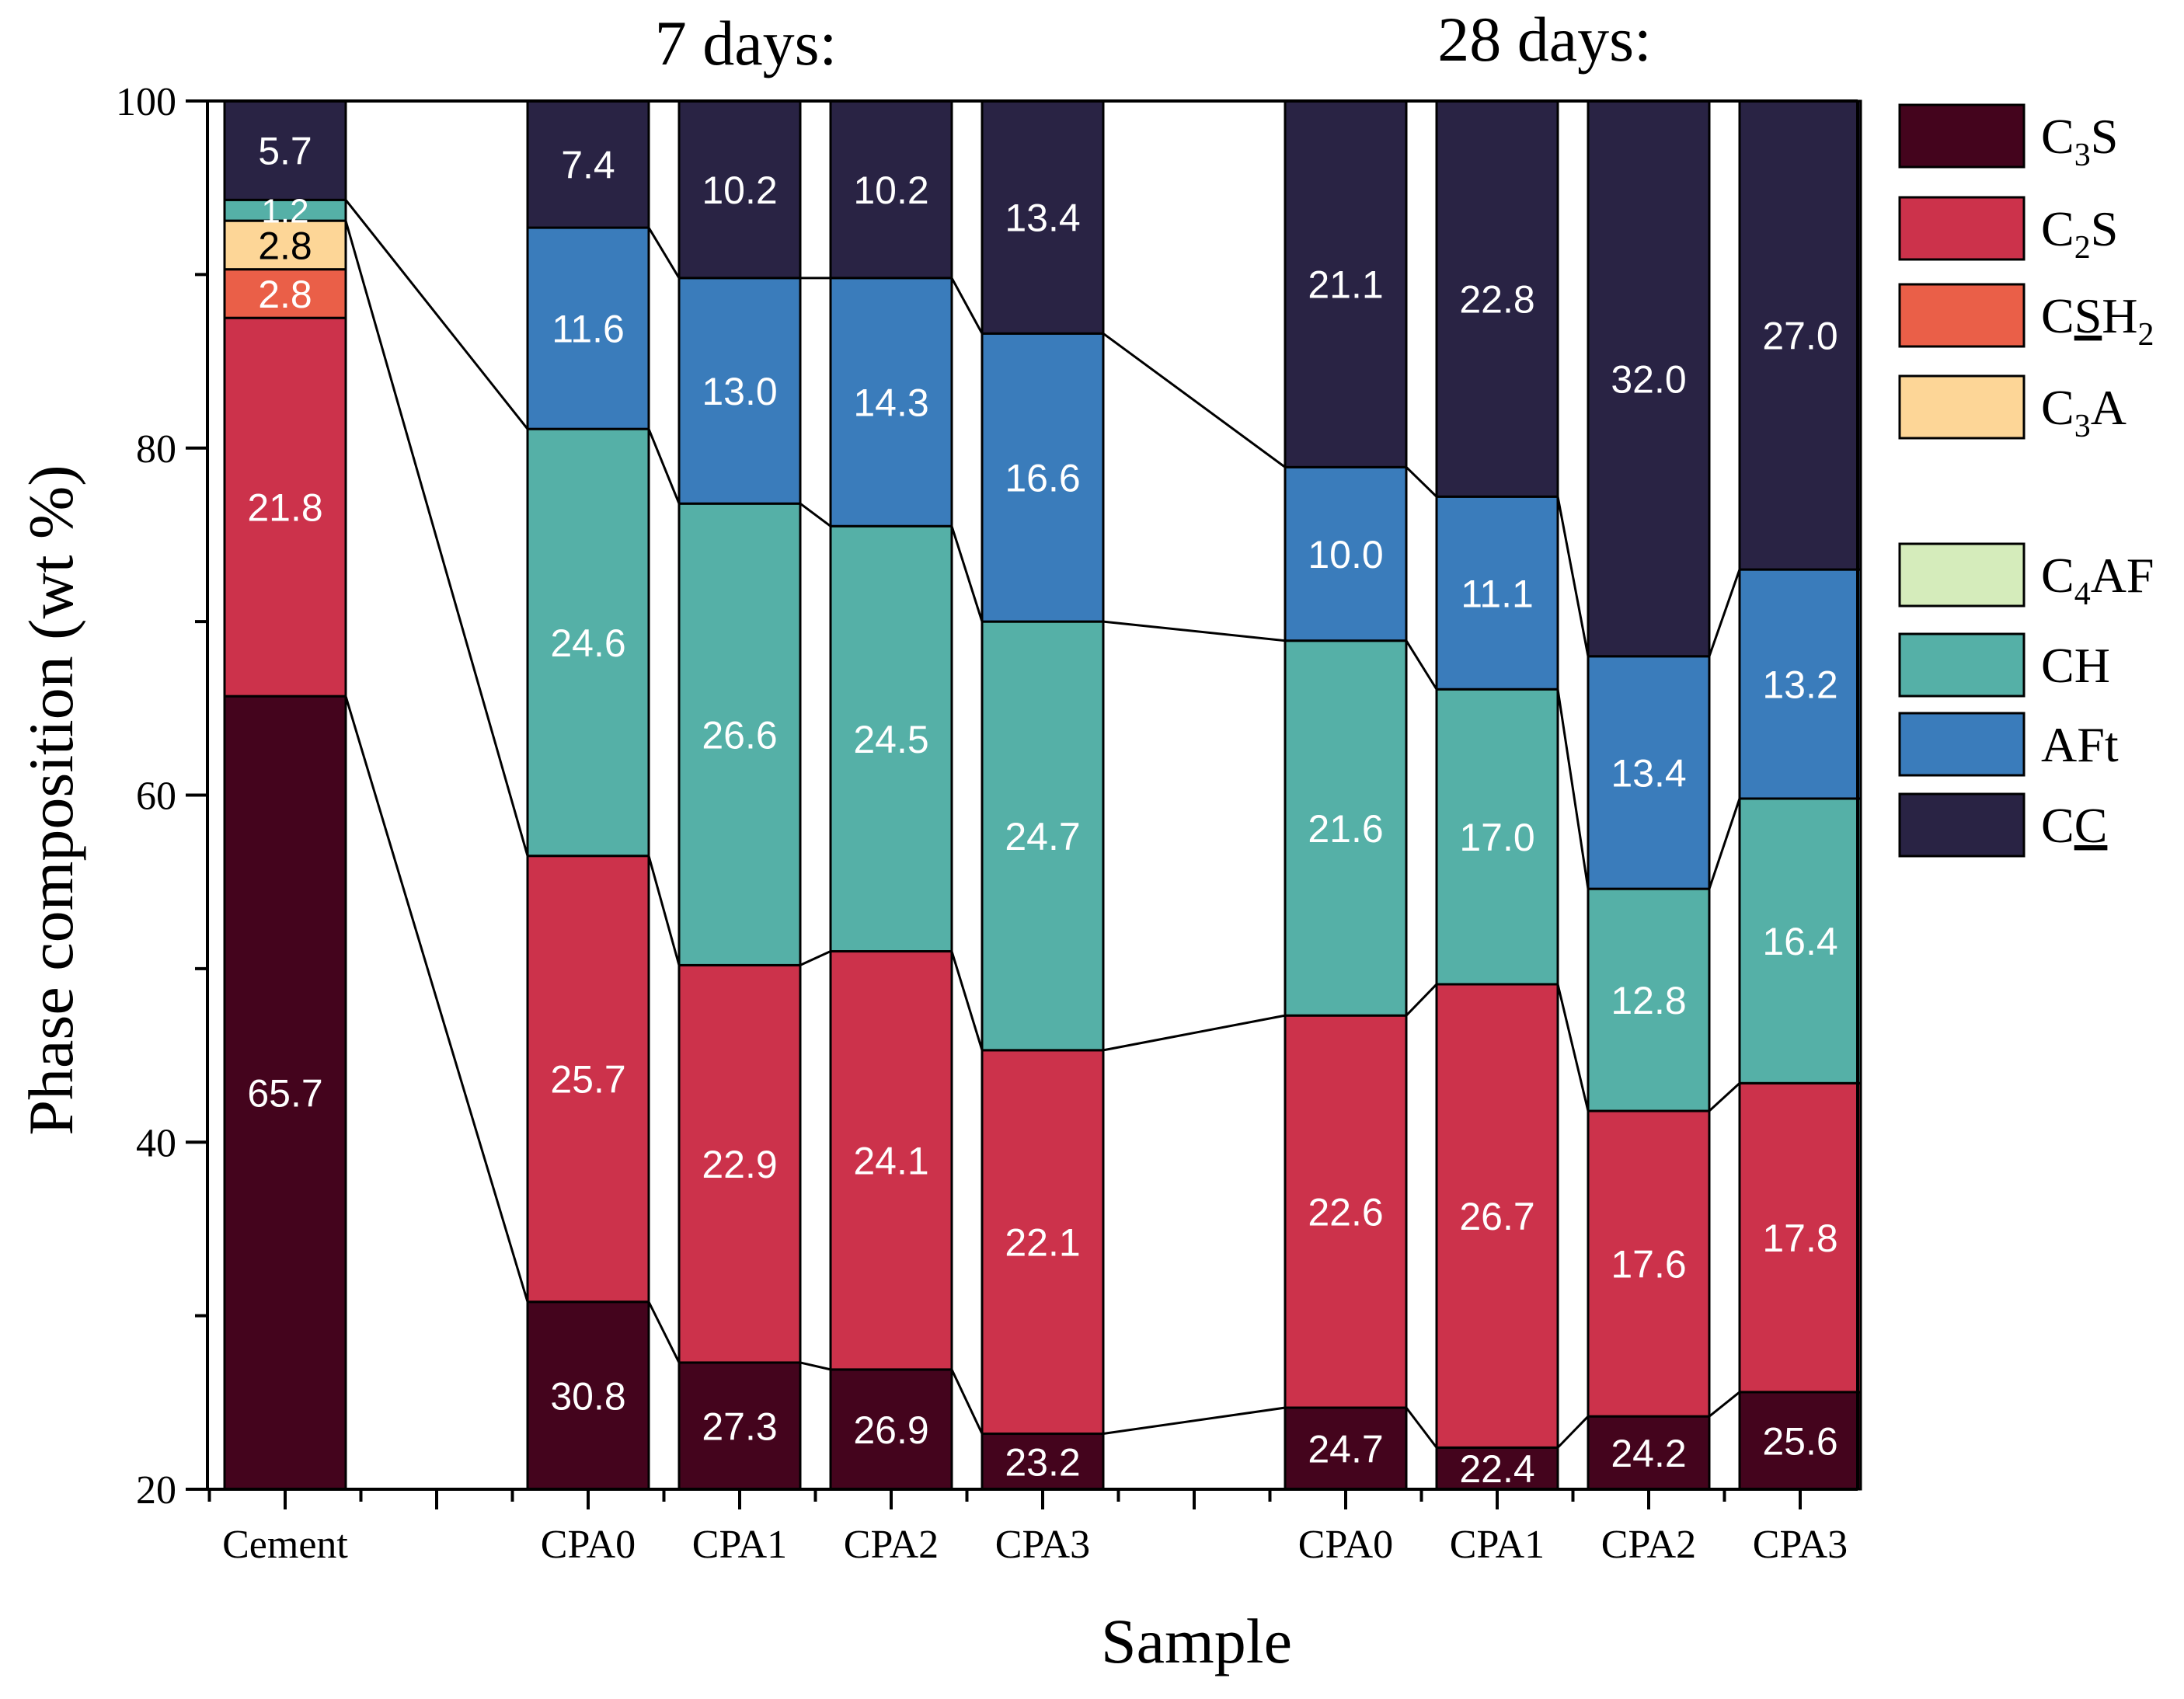  I want to click on legend-swatch-c3s, so click(1962, 136).